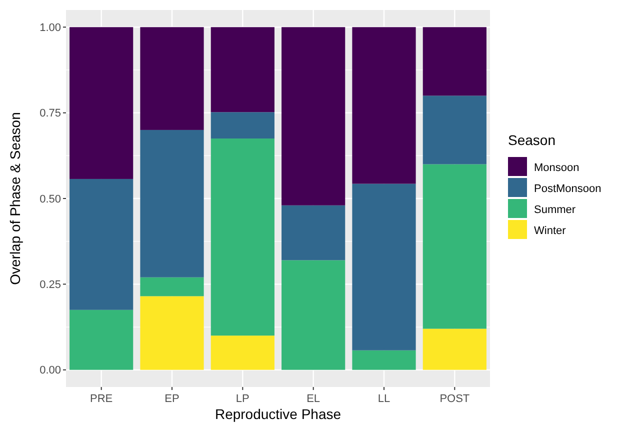 Image resolution: width=625 pixels, height=427 pixels. I want to click on legend-label: Winter, so click(550, 230).